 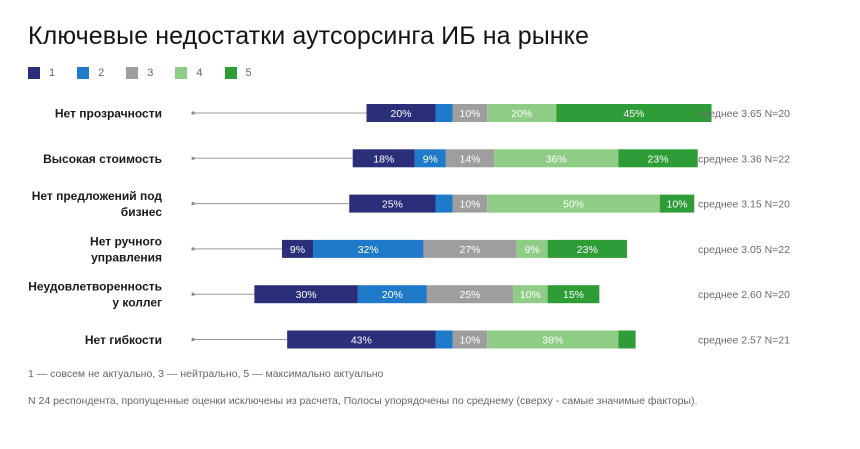 What do you see at coordinates (126, 257) in the screenshot?
I see `category-label: управления` at bounding box center [126, 257].